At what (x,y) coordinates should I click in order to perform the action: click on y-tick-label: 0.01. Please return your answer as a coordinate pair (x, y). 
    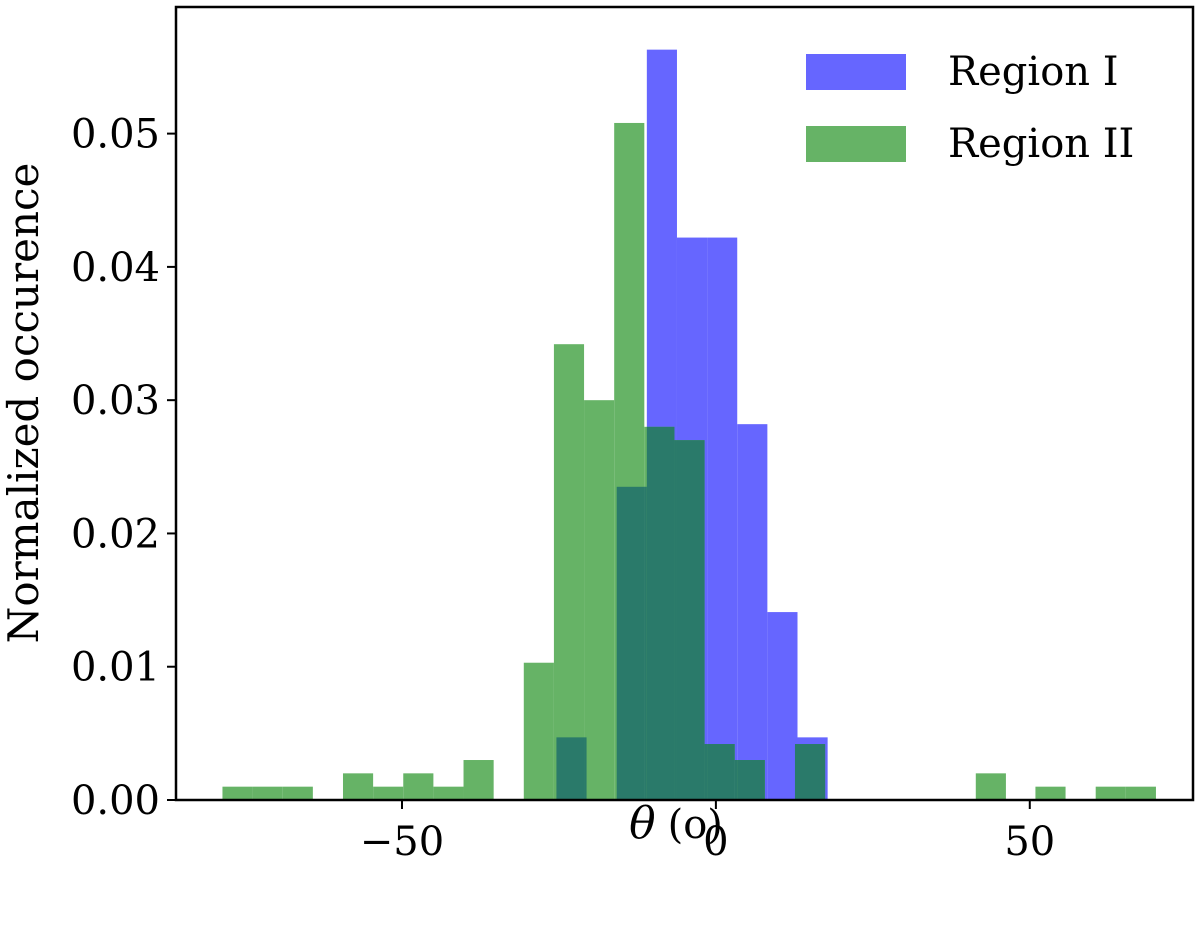
    Looking at the image, I should click on (115, 668).